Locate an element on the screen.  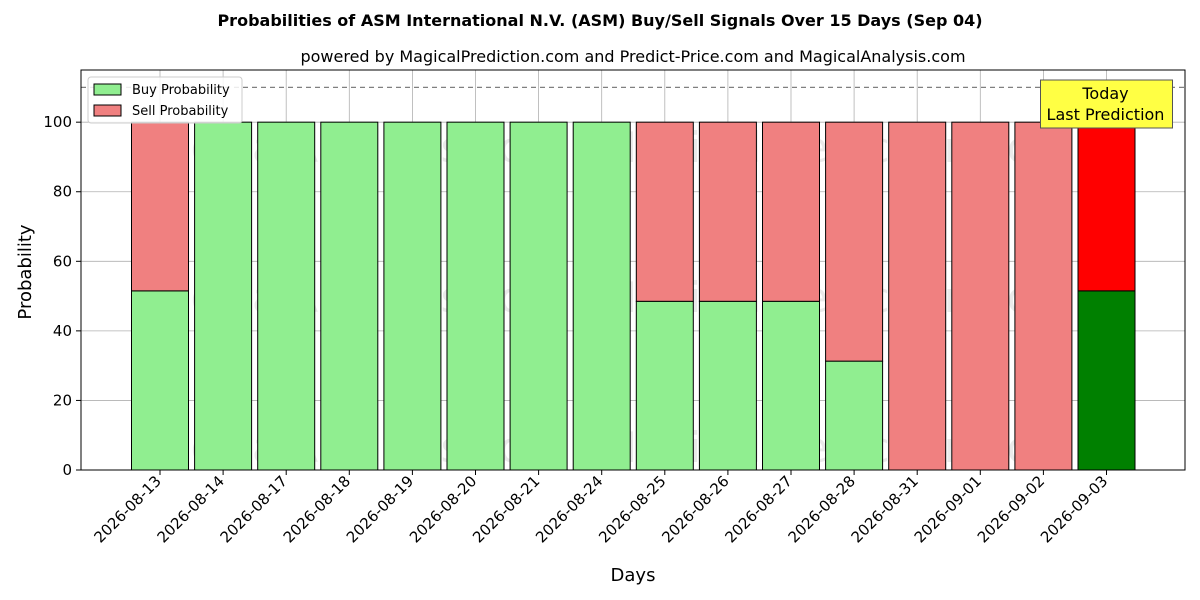
y-tick-label: 20 is located at coordinates (62, 400).